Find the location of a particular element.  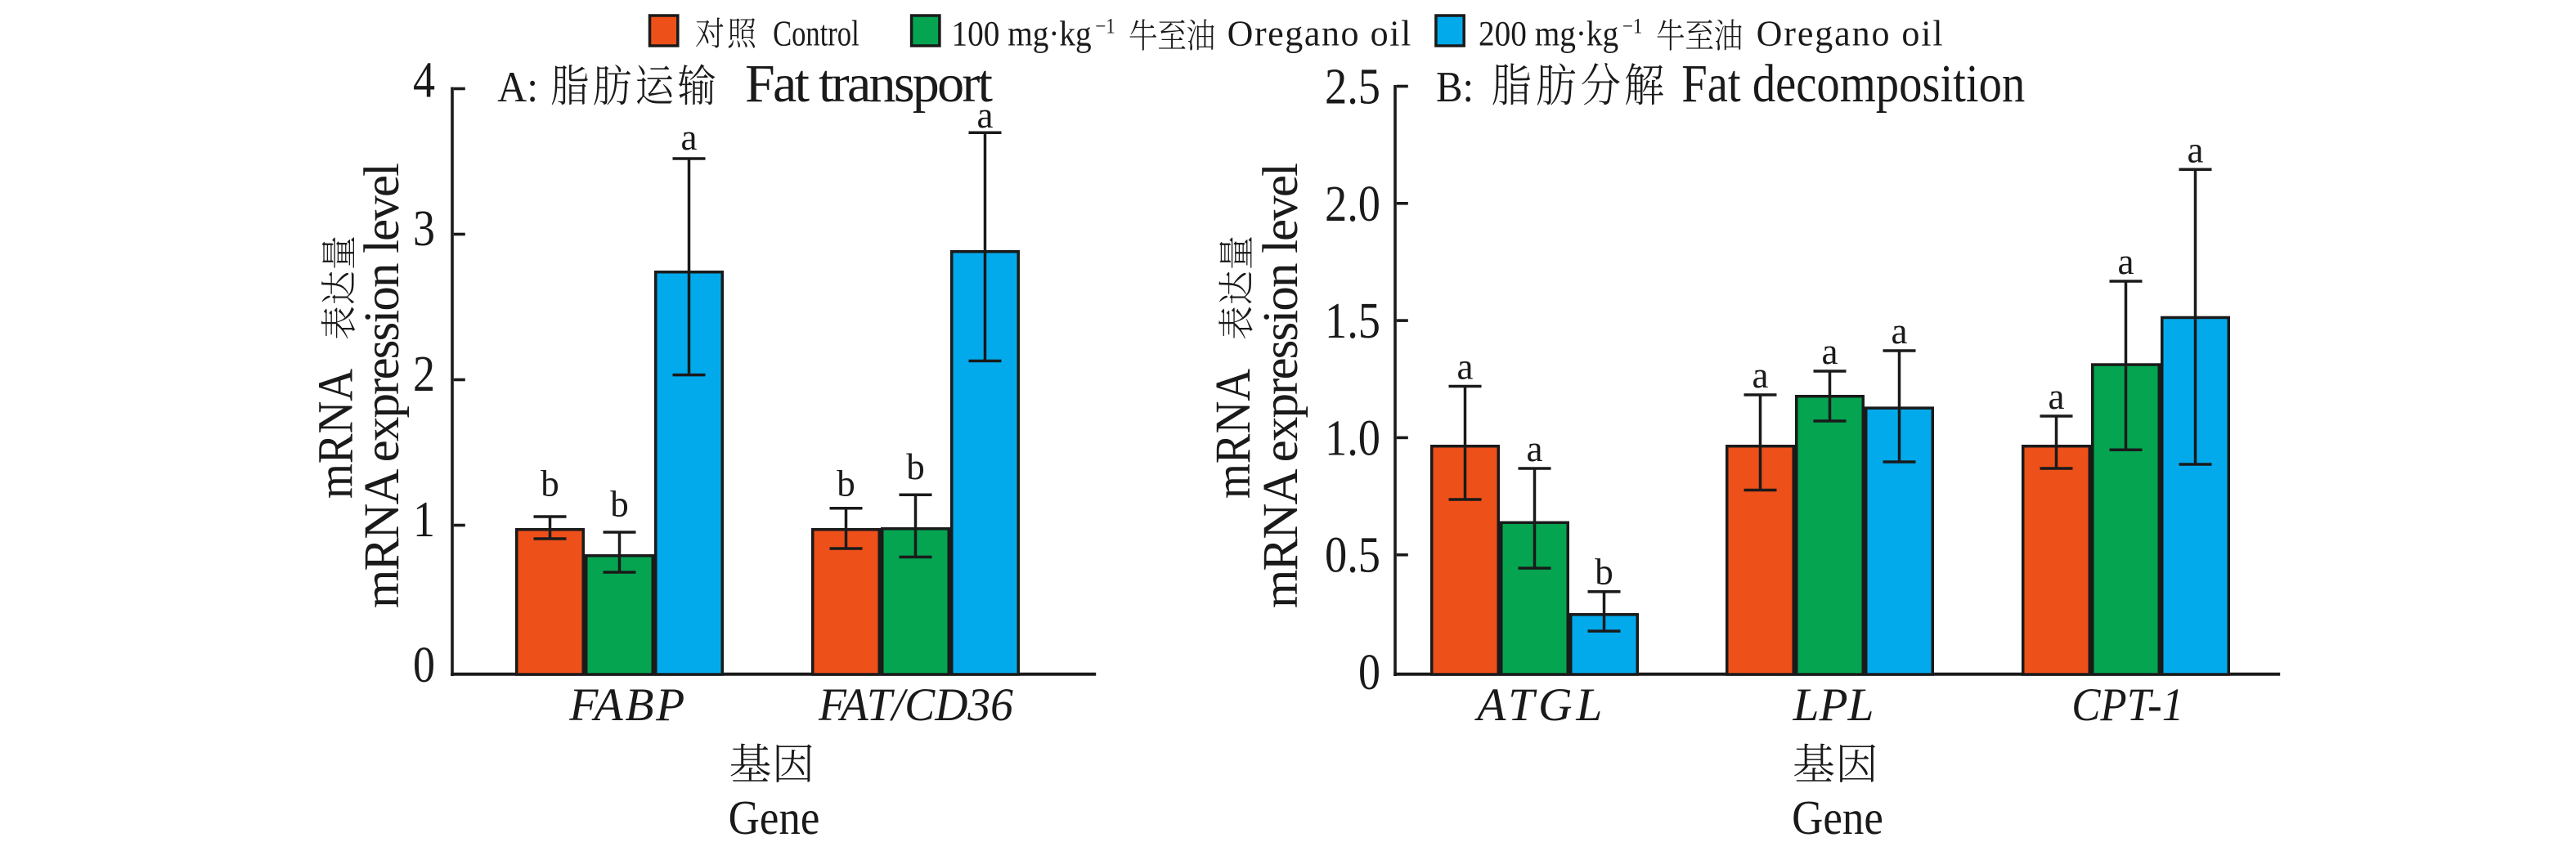

svg-text: Control is located at coordinates (816, 34).